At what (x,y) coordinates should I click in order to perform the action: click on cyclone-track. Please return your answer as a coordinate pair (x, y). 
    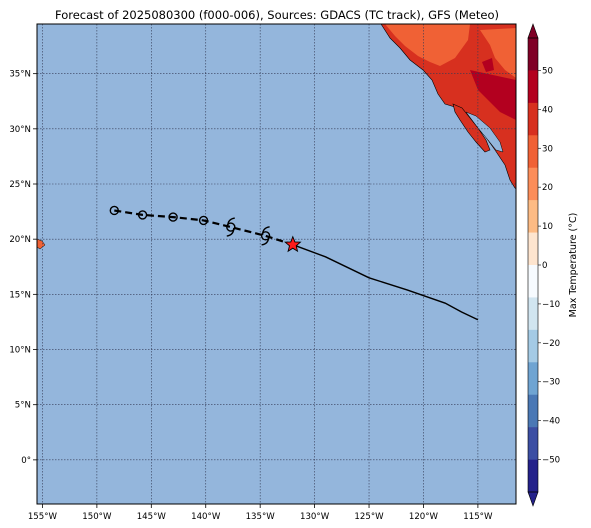
    Looking at the image, I should click on (294, 263).